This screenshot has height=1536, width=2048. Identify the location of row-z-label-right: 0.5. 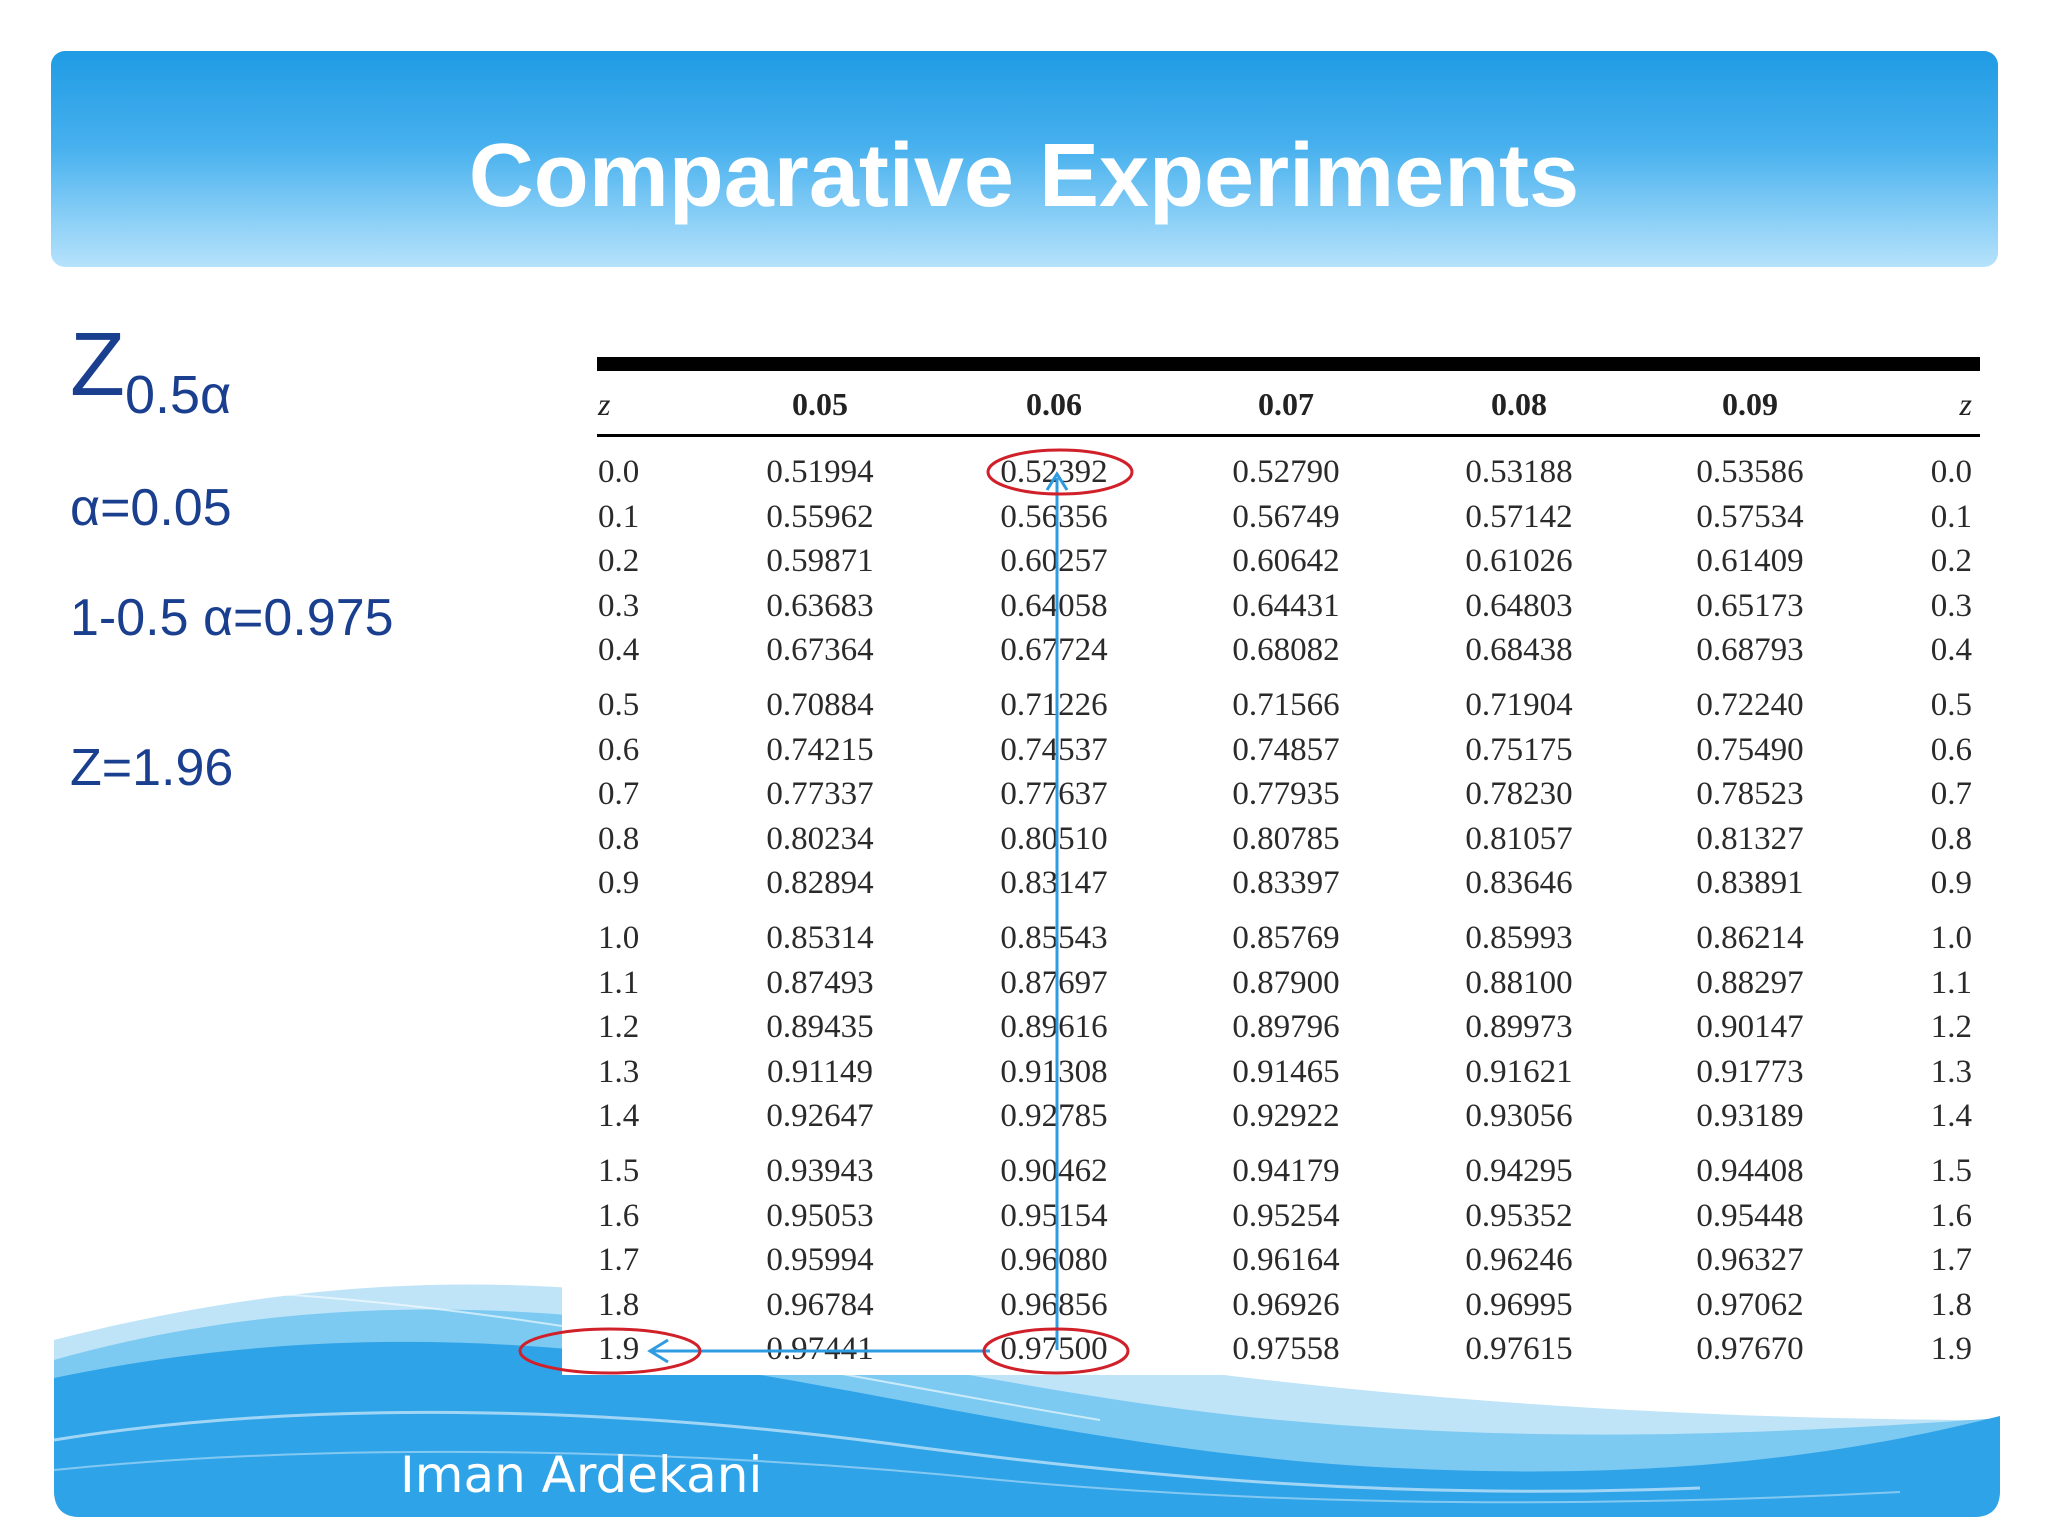
(1951, 705).